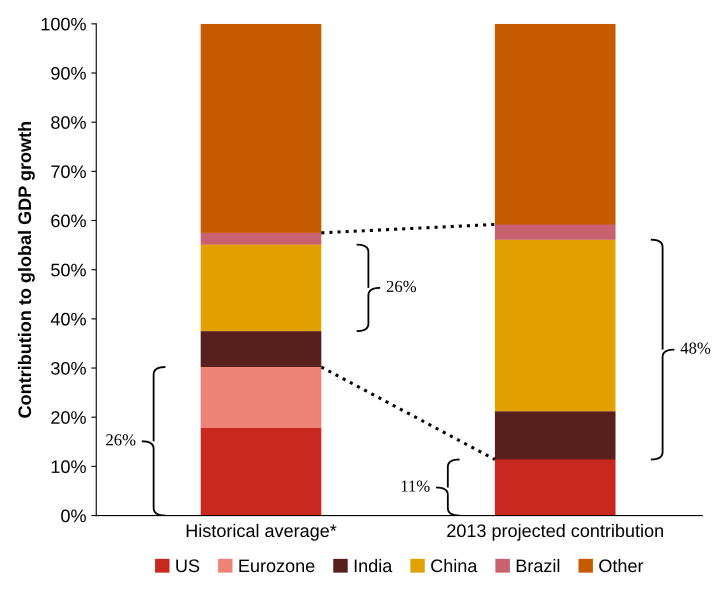 This screenshot has width=713, height=596. What do you see at coordinates (68, 417) in the screenshot?
I see `y-tick-label: 20%` at bounding box center [68, 417].